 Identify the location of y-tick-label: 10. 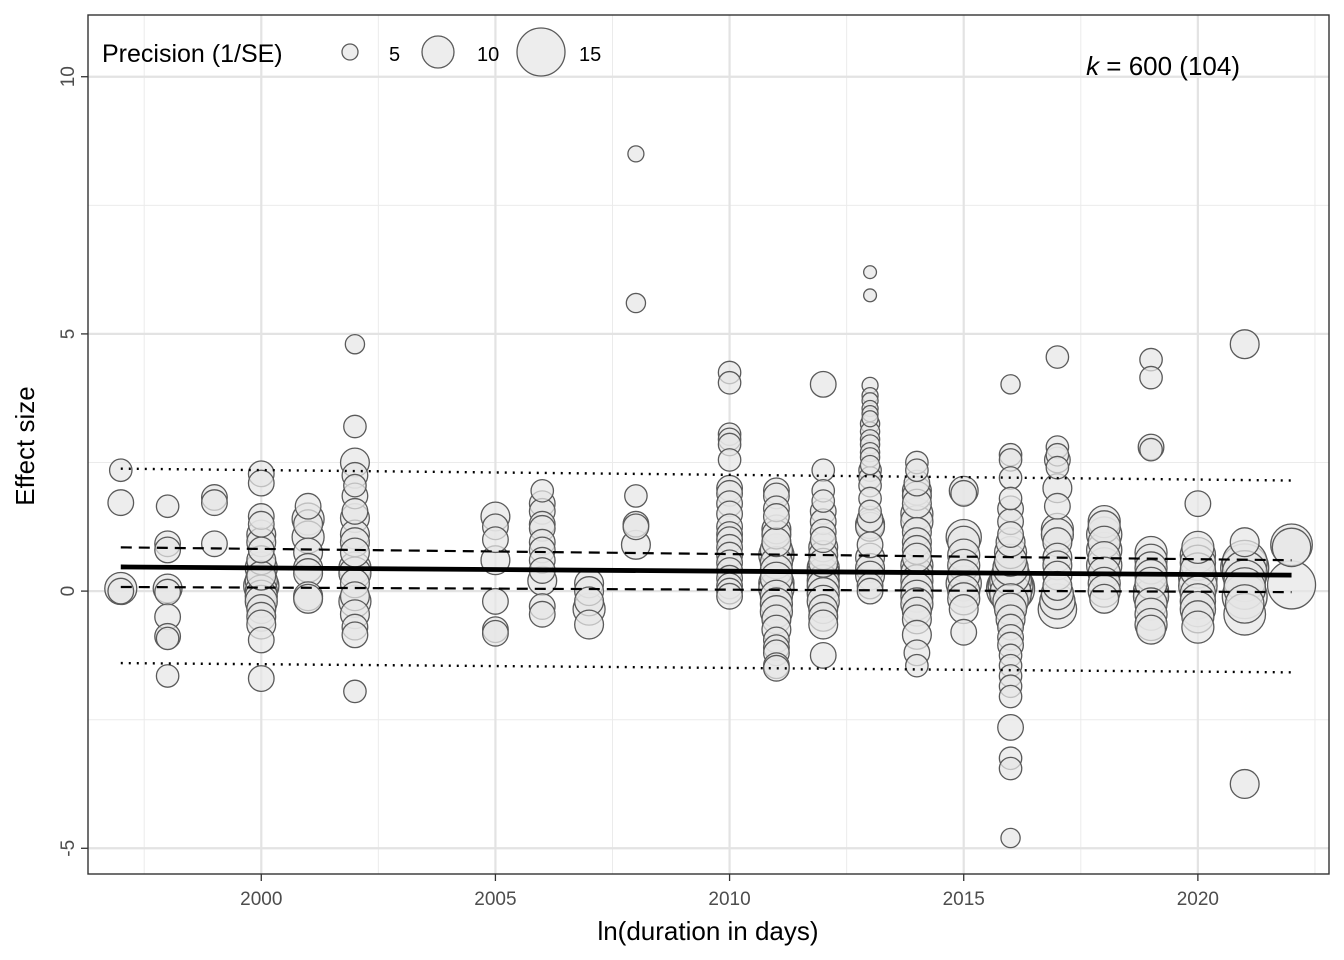
(68, 76).